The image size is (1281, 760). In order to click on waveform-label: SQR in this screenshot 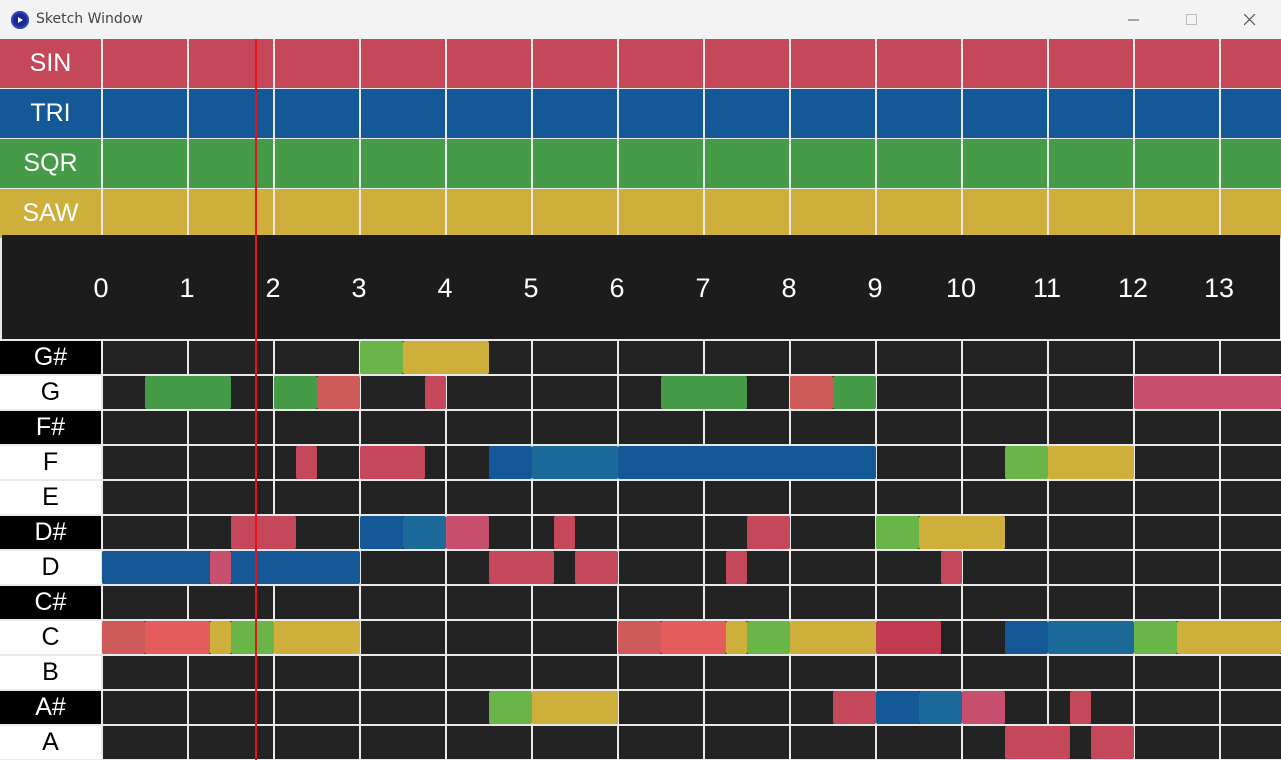, I will do `click(50, 163)`.